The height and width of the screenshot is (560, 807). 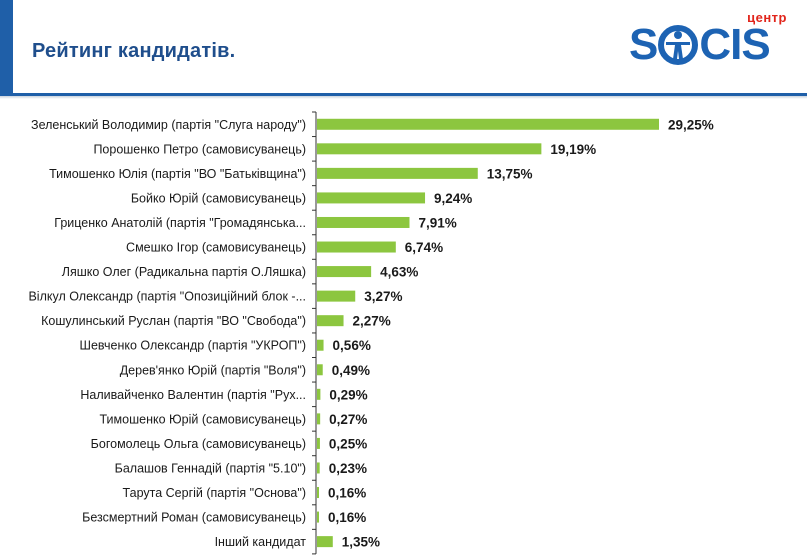 What do you see at coordinates (399, 272) in the screenshot?
I see `value-label: 4,63%` at bounding box center [399, 272].